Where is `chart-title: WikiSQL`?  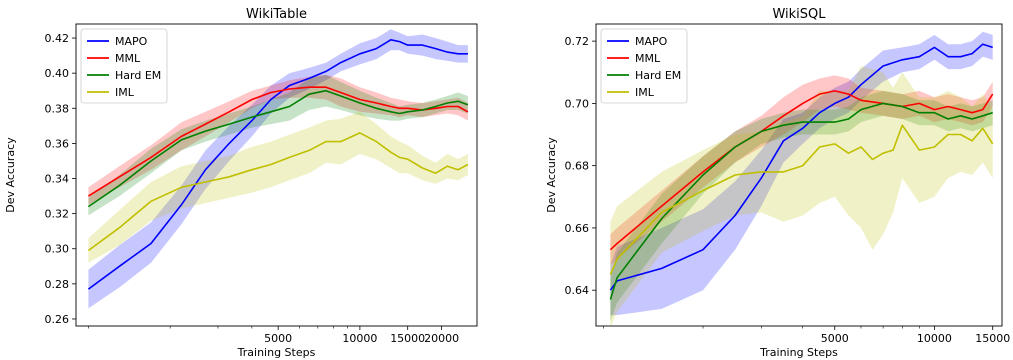
chart-title: WikiSQL is located at coordinates (799, 14).